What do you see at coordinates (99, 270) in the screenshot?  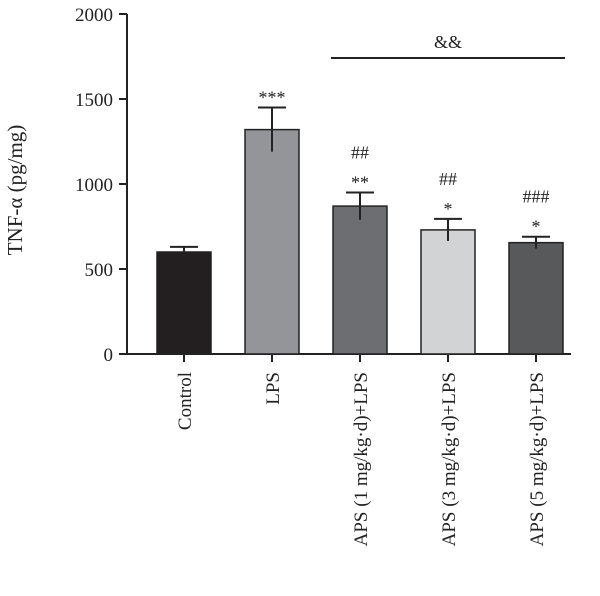 I see `y-tick-label: 500` at bounding box center [99, 270].